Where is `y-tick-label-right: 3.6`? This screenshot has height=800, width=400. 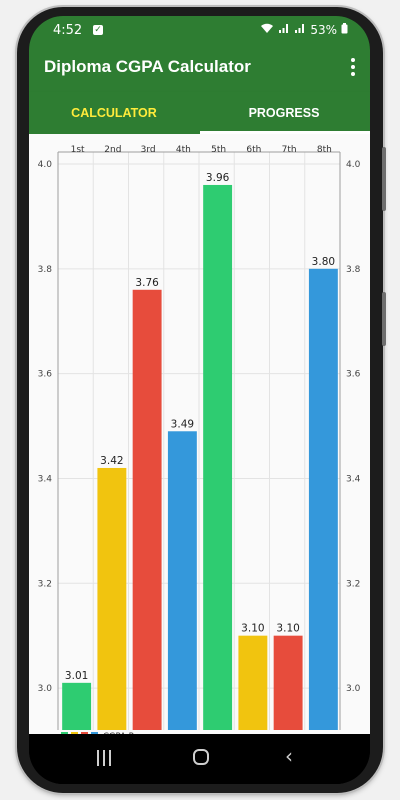 y-tick-label-right: 3.6 is located at coordinates (353, 375).